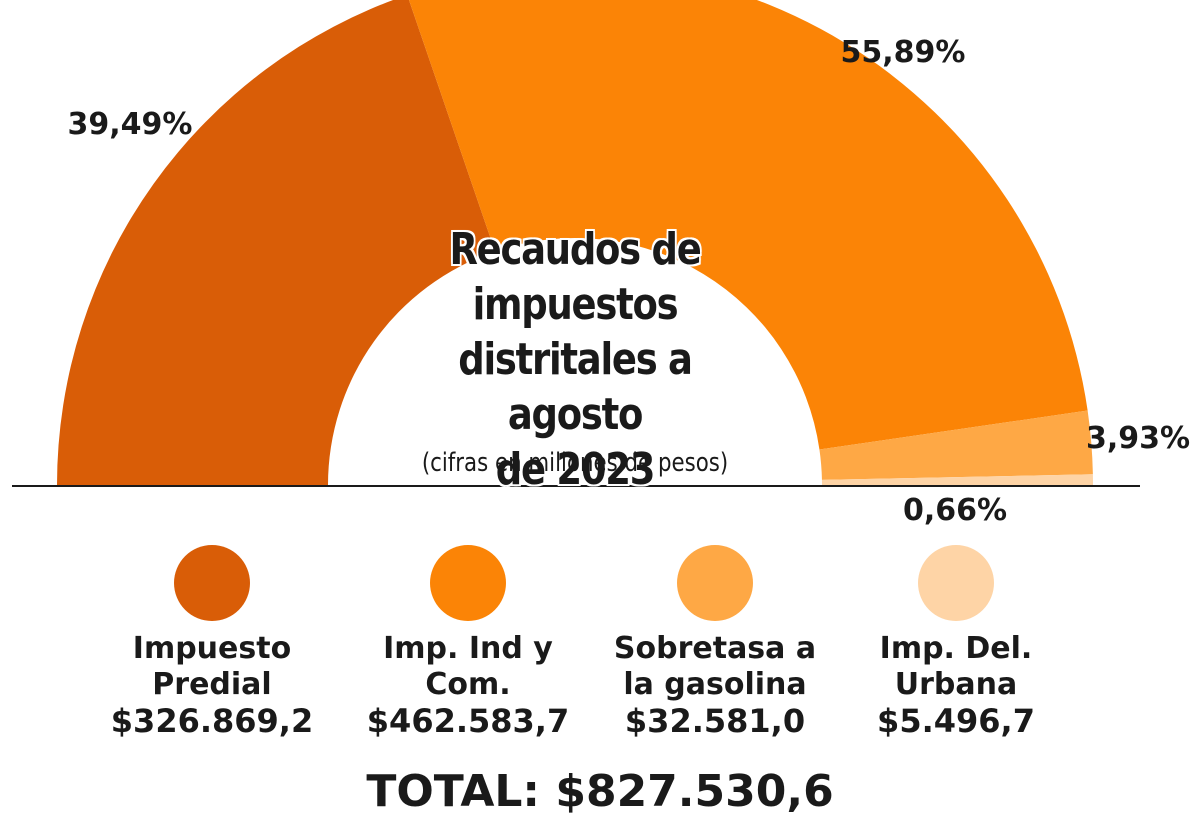 The width and height of the screenshot is (1200, 817). Describe the element at coordinates (212, 666) in the screenshot. I see `legend-name-impuesto-predial: Impuesto Predial` at that location.